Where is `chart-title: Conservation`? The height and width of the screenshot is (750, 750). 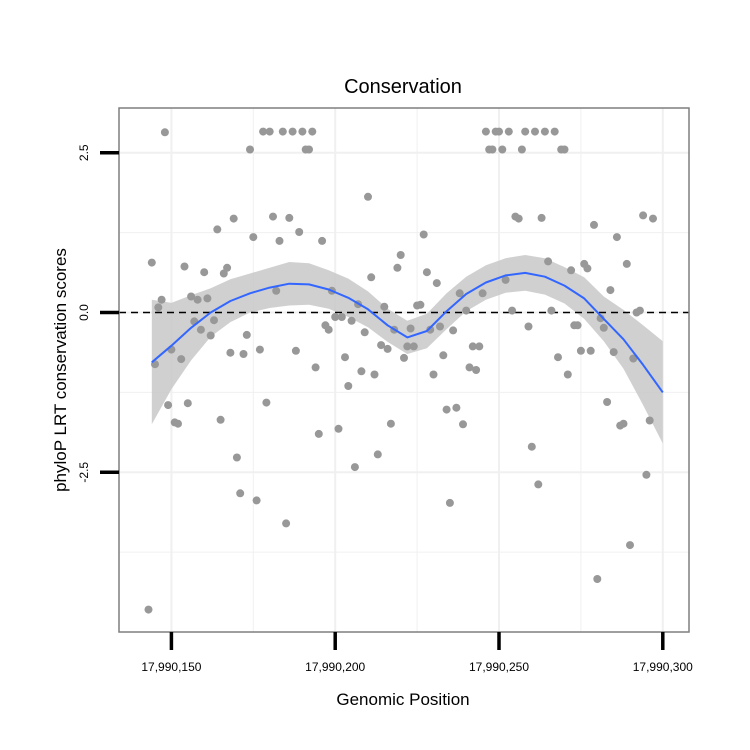 chart-title: Conservation is located at coordinates (403, 87).